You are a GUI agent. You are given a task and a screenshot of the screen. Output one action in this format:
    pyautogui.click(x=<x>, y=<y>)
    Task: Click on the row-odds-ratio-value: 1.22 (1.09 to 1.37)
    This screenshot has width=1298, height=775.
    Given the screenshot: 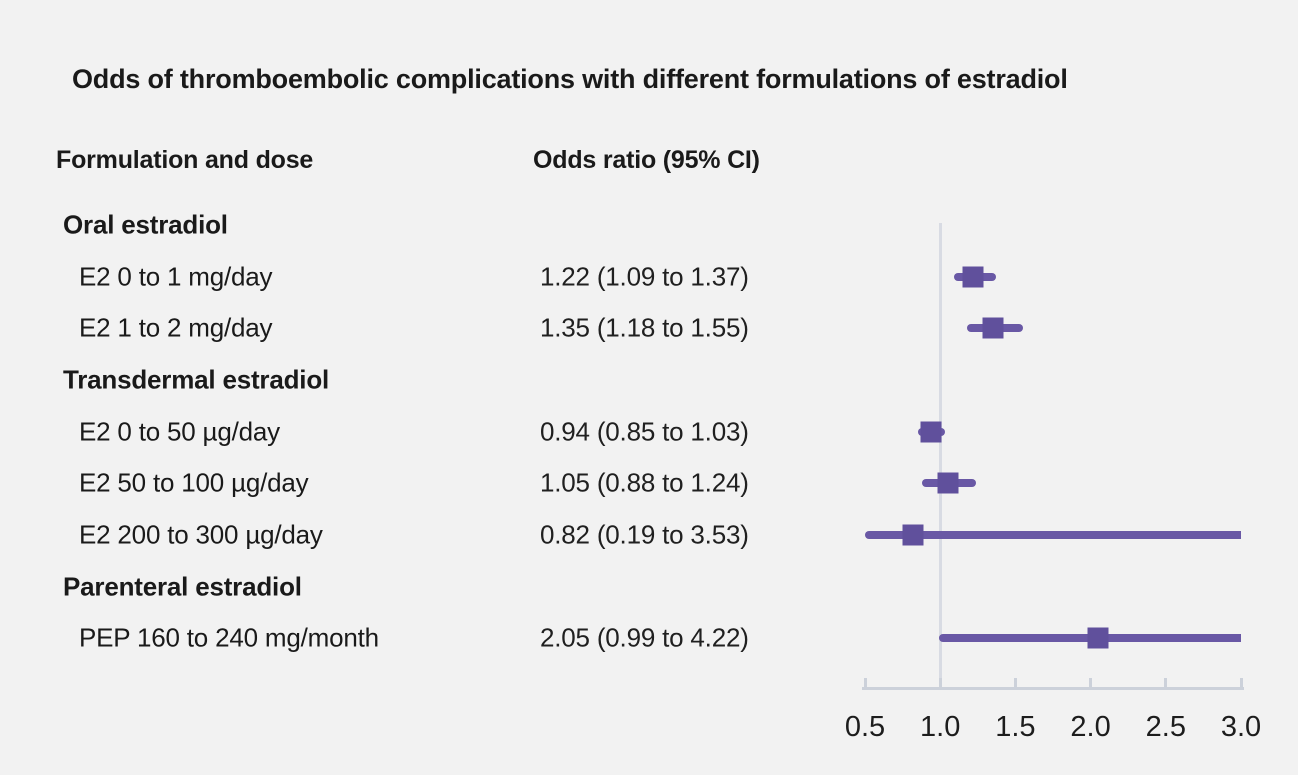 What is the action you would take?
    pyautogui.click(x=644, y=276)
    